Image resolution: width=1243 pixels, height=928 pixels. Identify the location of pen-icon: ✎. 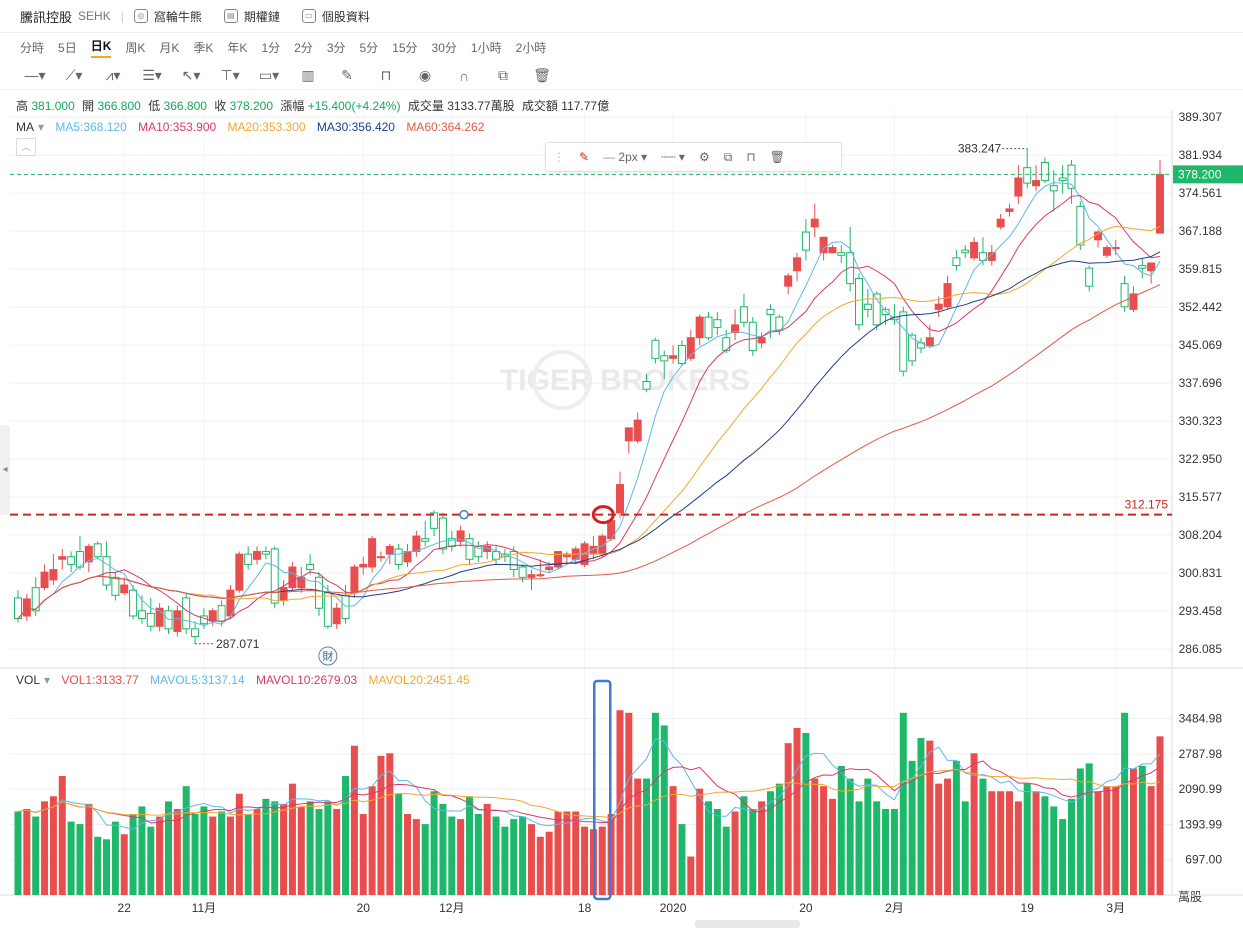
(347, 75).